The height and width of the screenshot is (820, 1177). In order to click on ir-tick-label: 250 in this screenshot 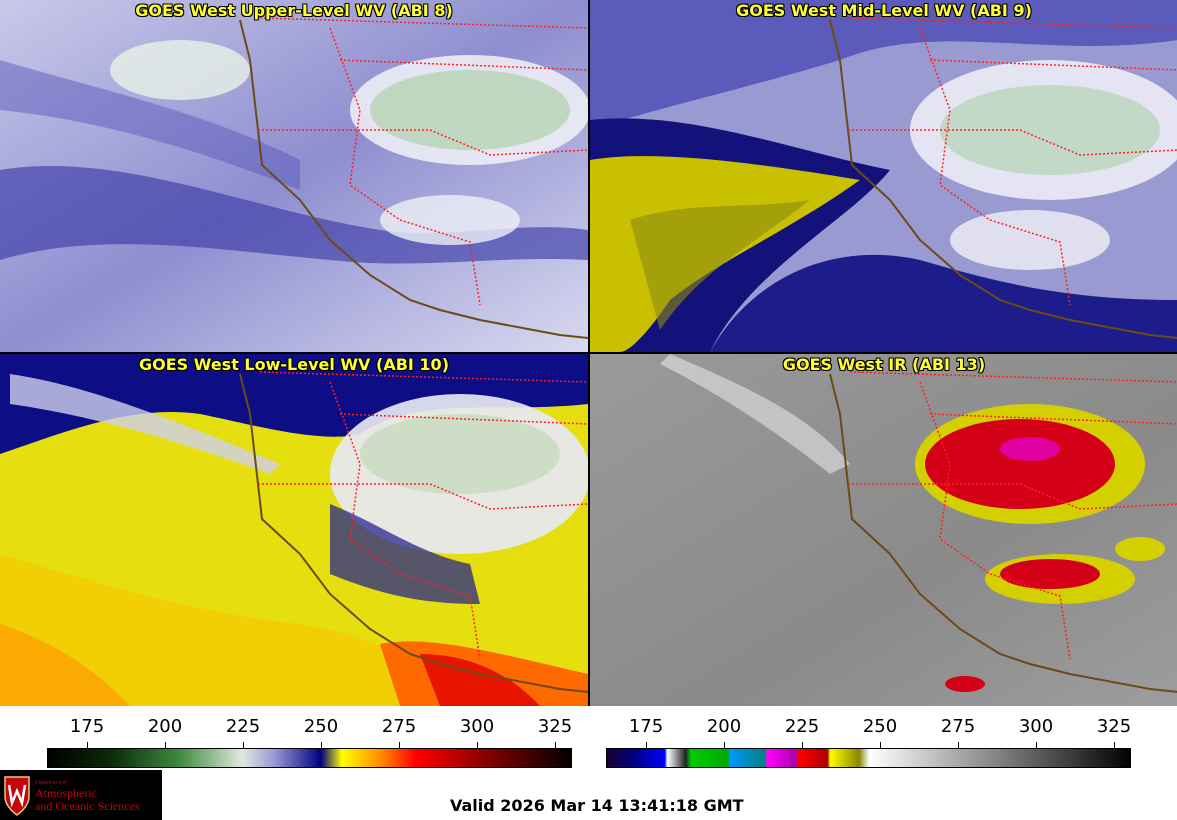, I will do `click(880, 726)`.